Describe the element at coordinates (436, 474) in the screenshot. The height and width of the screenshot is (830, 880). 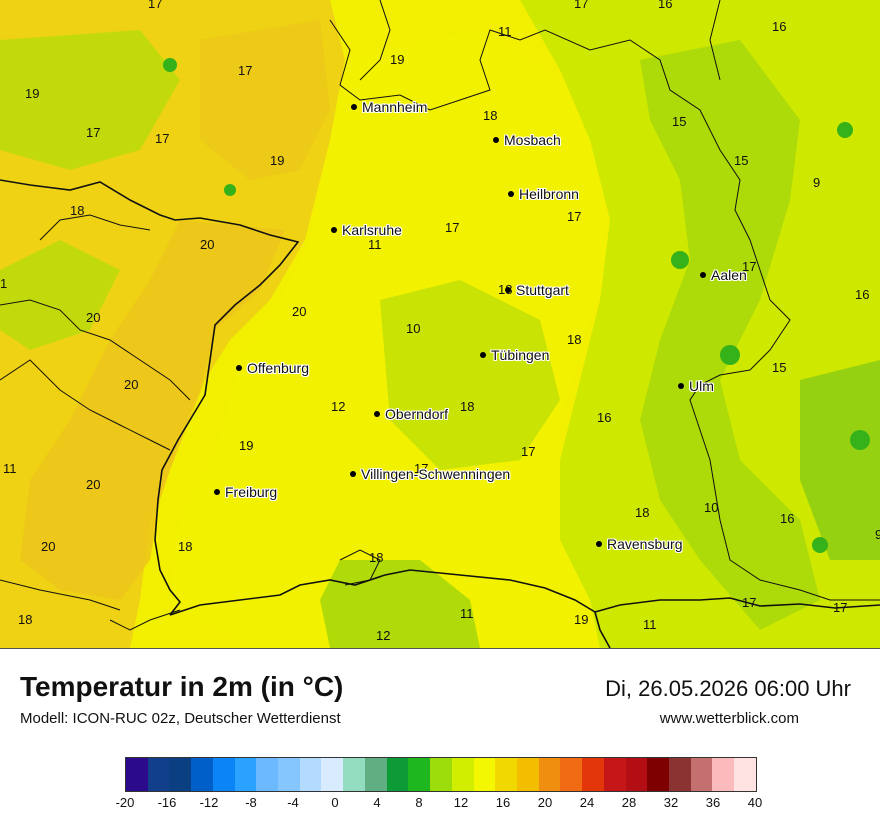
I see `city-label: Villingen-Schwenningen` at that location.